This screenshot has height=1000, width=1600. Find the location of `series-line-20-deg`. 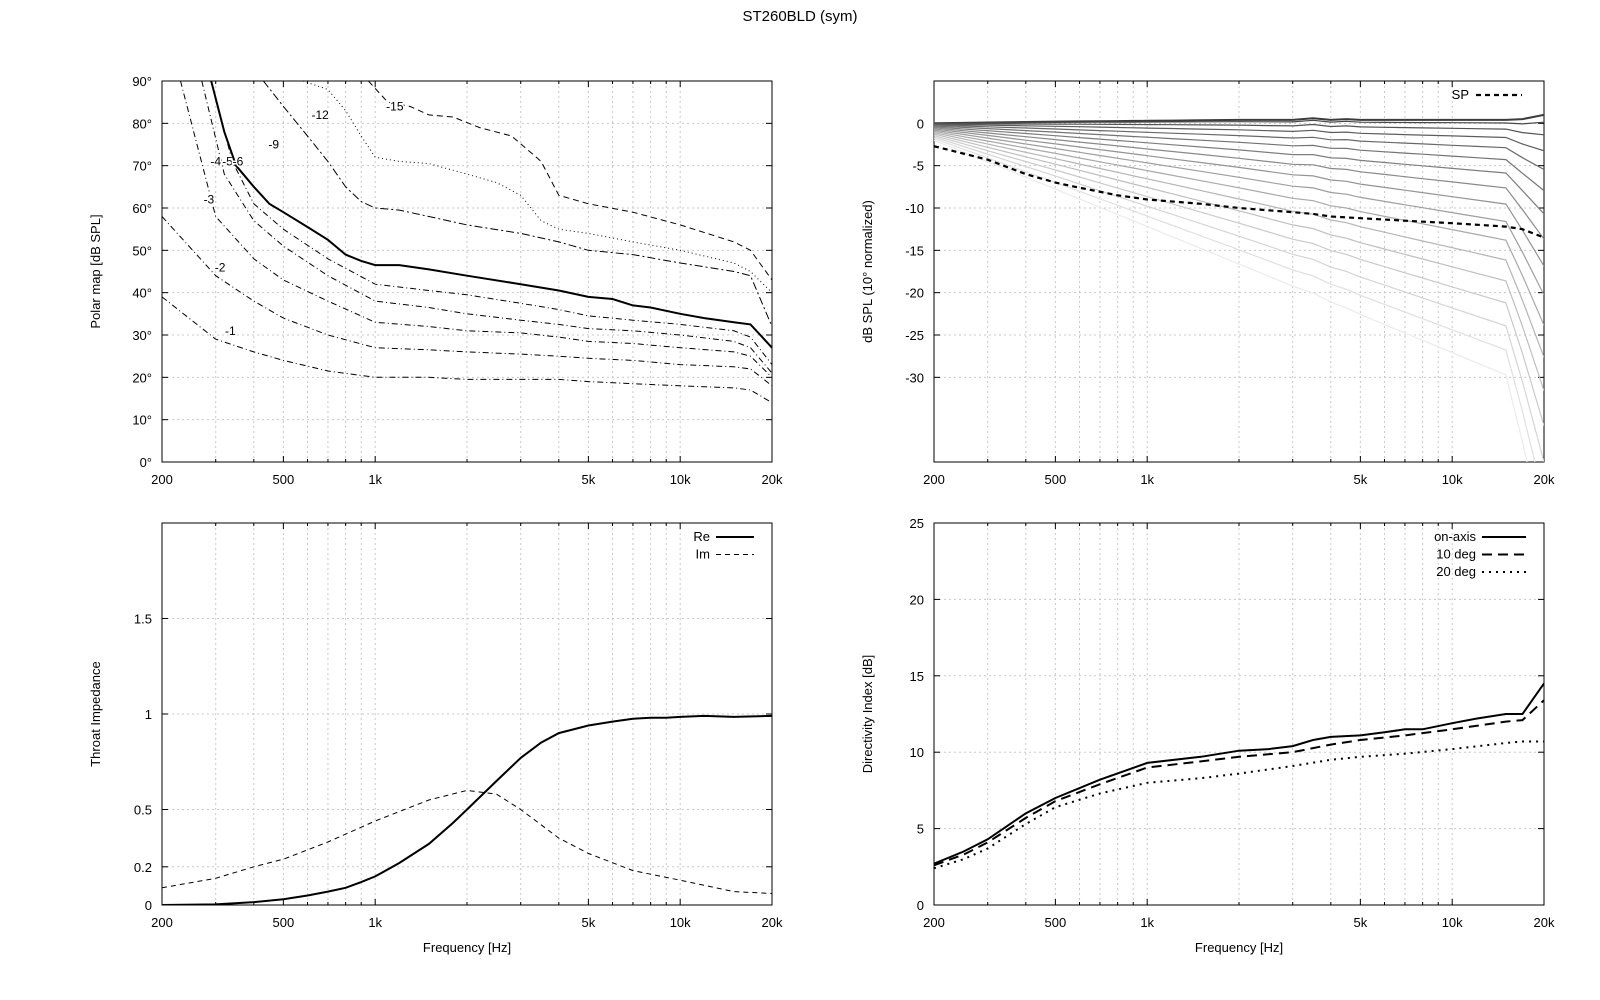

series-line-20-deg is located at coordinates (1239, 805).